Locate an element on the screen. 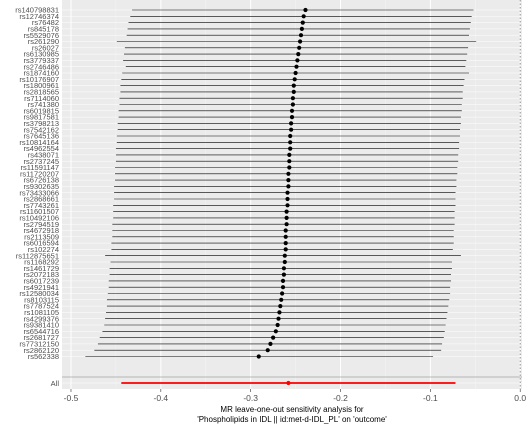 The height and width of the screenshot is (429, 526). snp-label: rs6017239 is located at coordinates (41, 281).